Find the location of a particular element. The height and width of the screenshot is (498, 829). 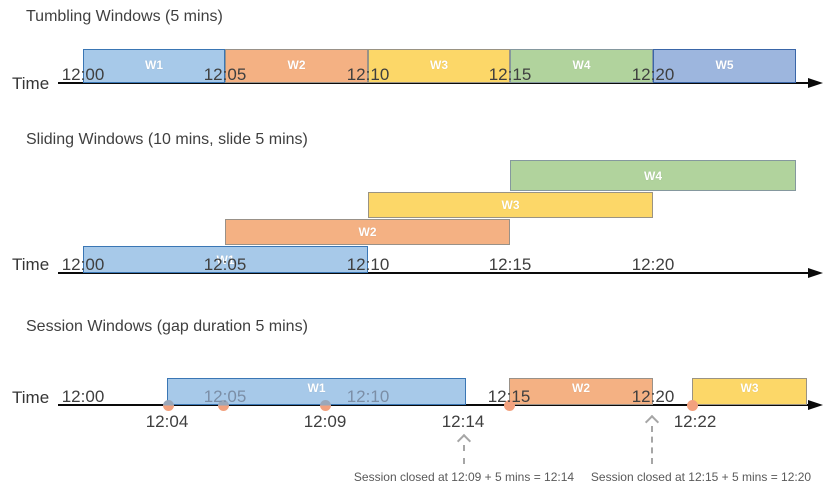

event-time-label-1204: 12:04 is located at coordinates (167, 421).